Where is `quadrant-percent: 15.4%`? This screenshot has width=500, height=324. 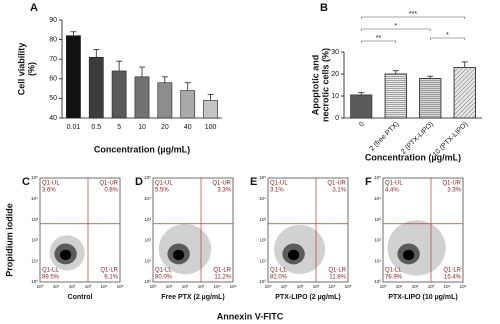 quadrant-percent: 15.4% is located at coordinates (453, 278).